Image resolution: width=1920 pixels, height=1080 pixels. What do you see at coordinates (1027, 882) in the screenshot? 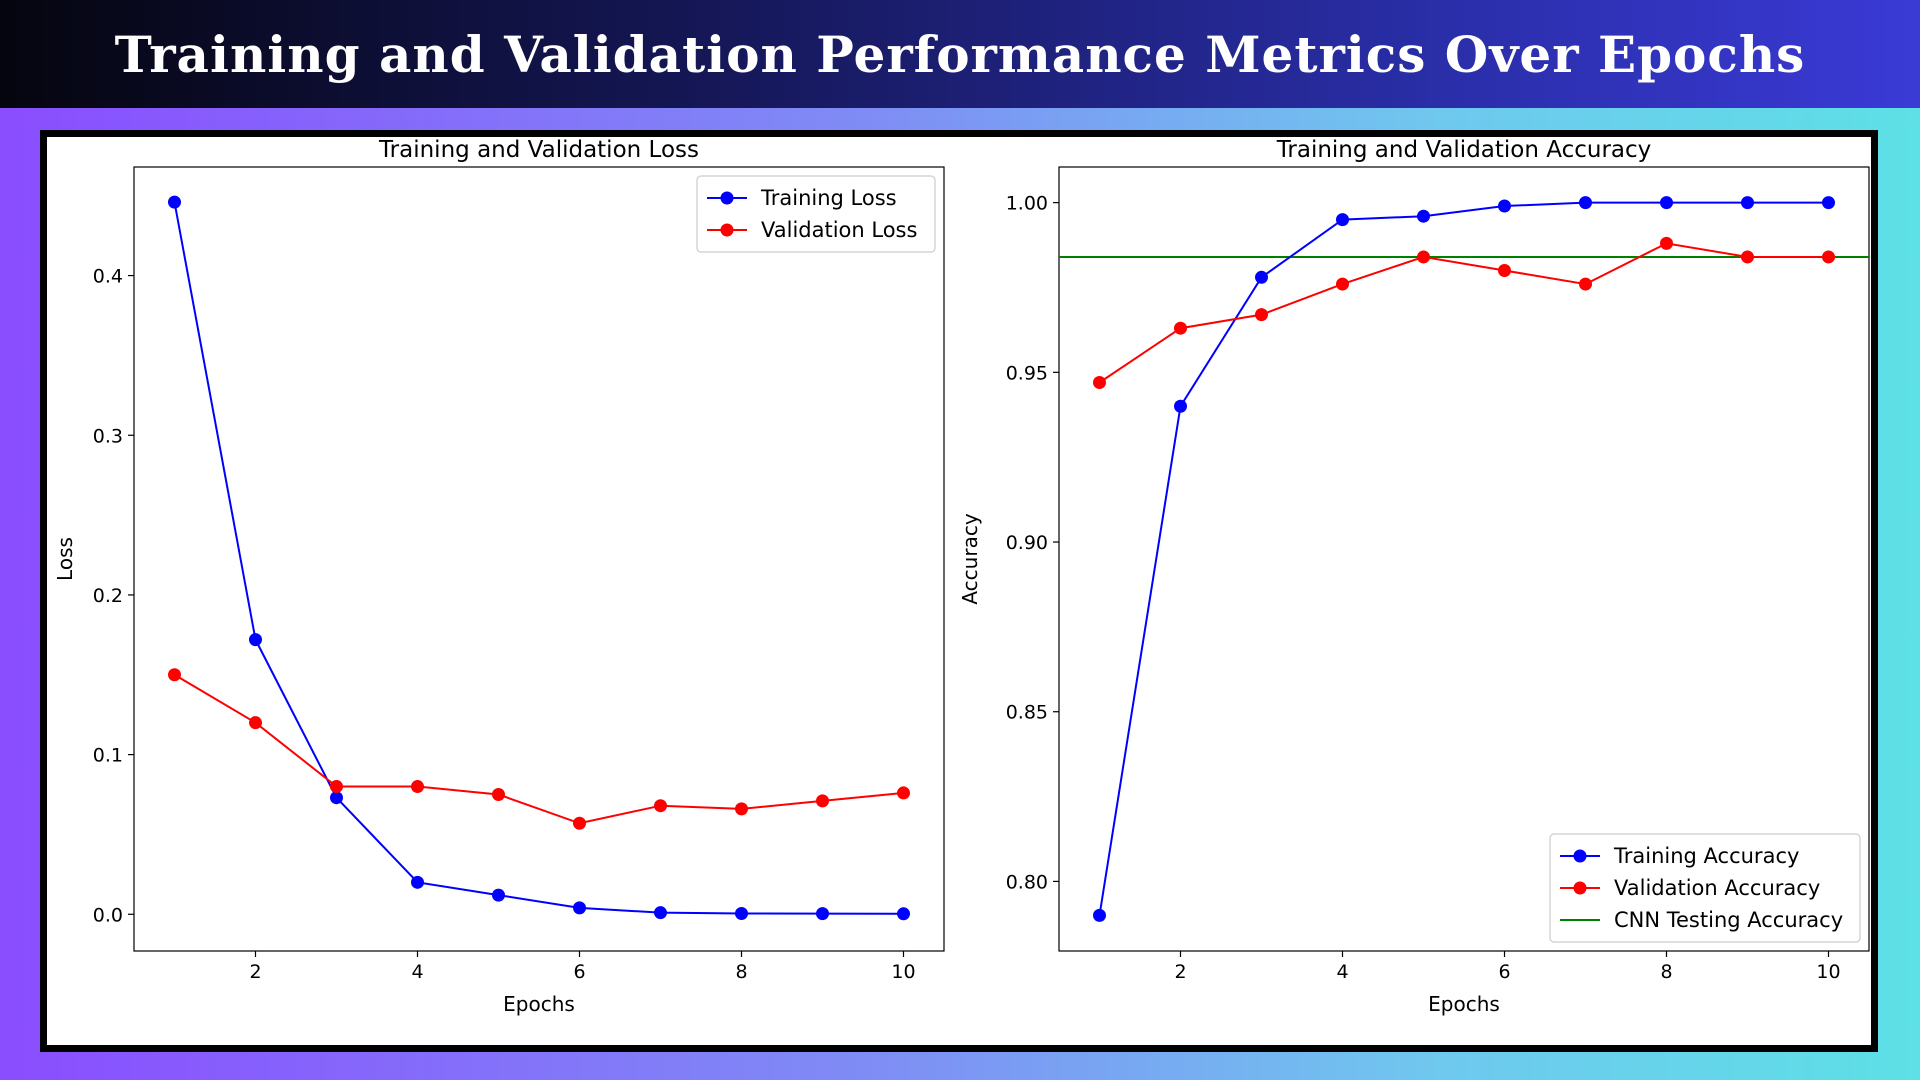
I see `accuracy-y-tick-label: 0.80` at bounding box center [1027, 882].